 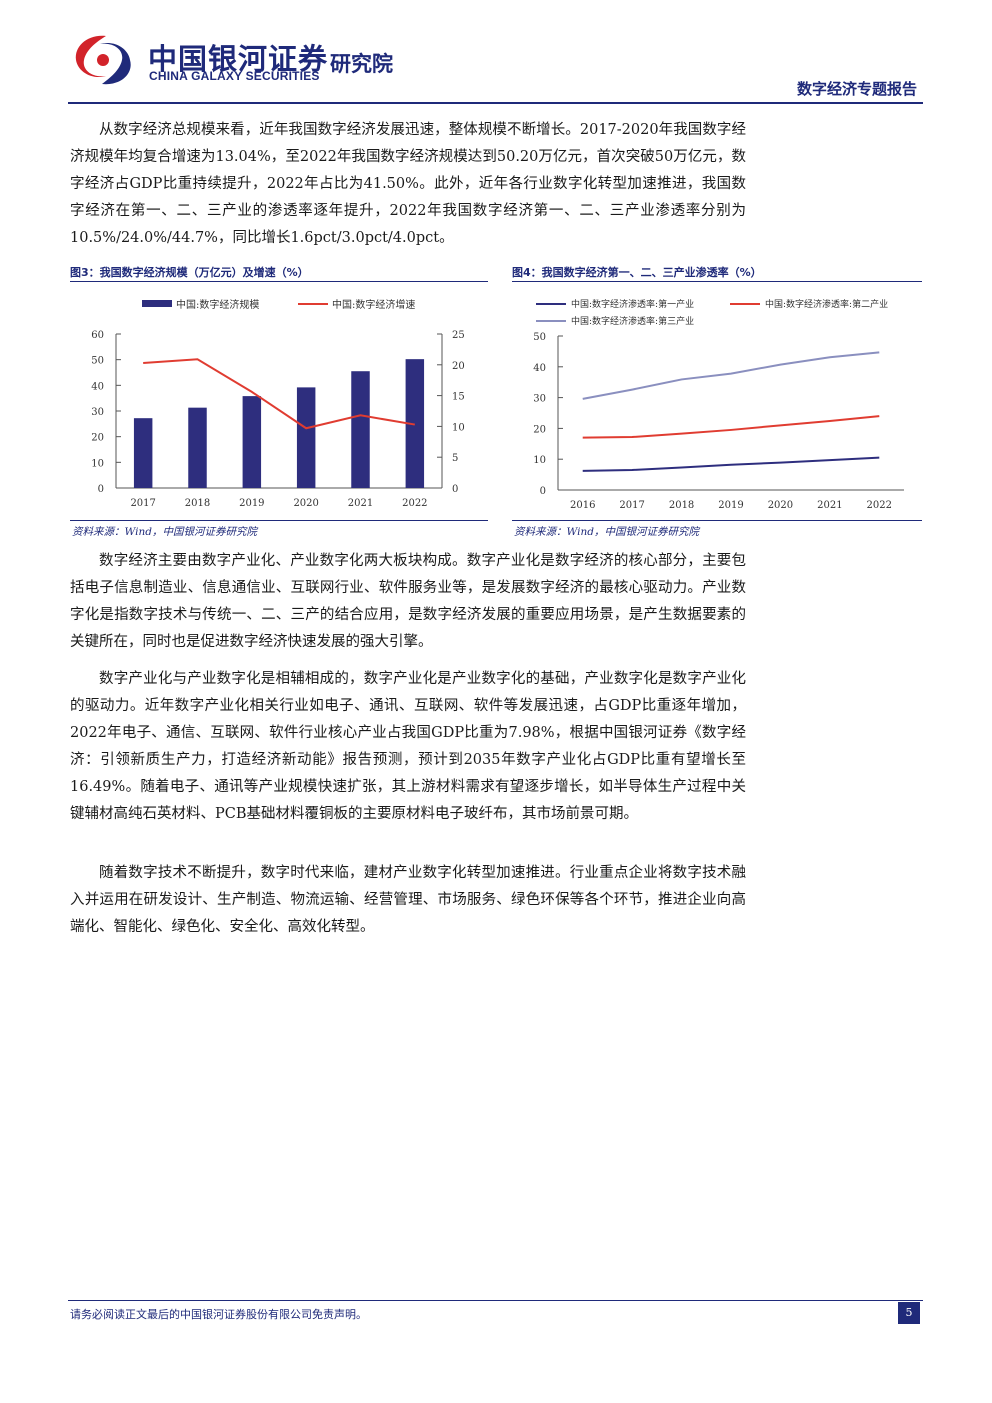 I want to click on y-tick-label: 50, so click(x=539, y=337).